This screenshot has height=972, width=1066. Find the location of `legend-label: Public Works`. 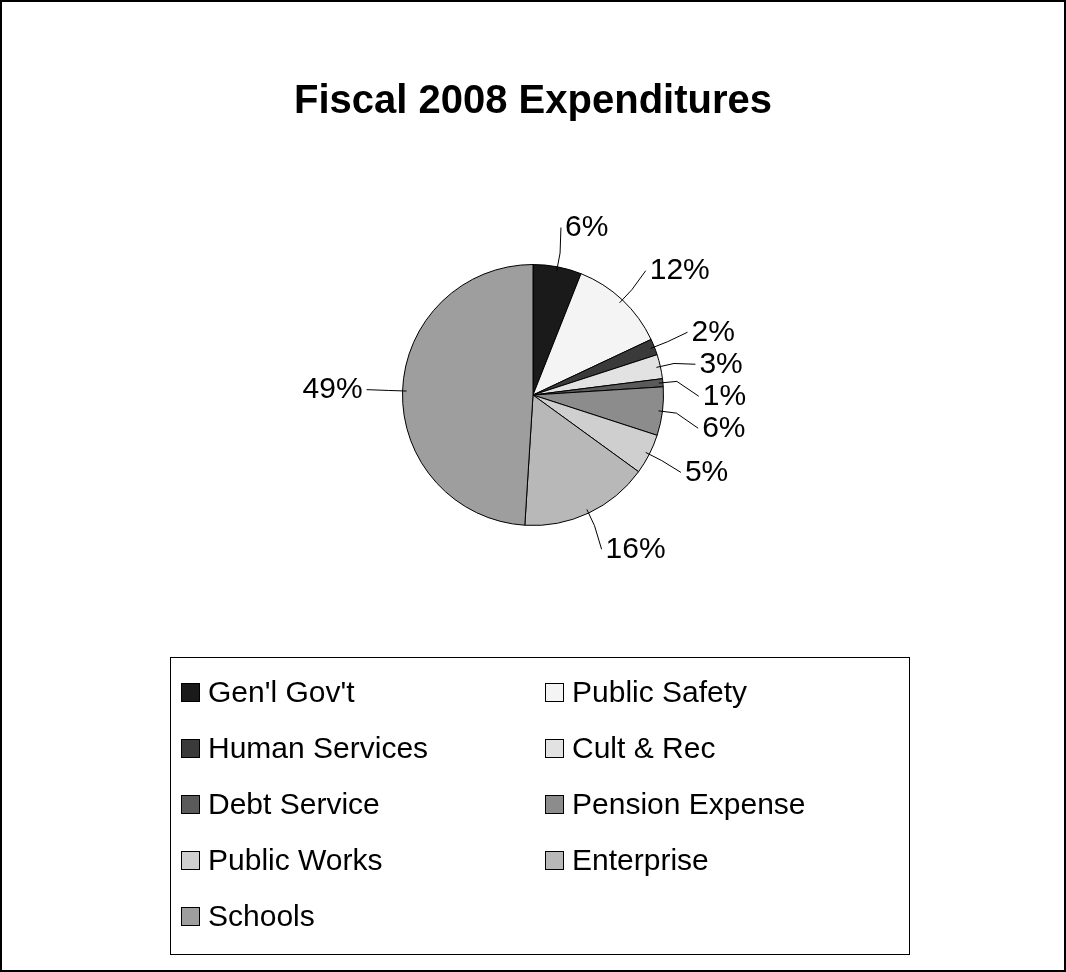

legend-label: Public Works is located at coordinates (295, 860).